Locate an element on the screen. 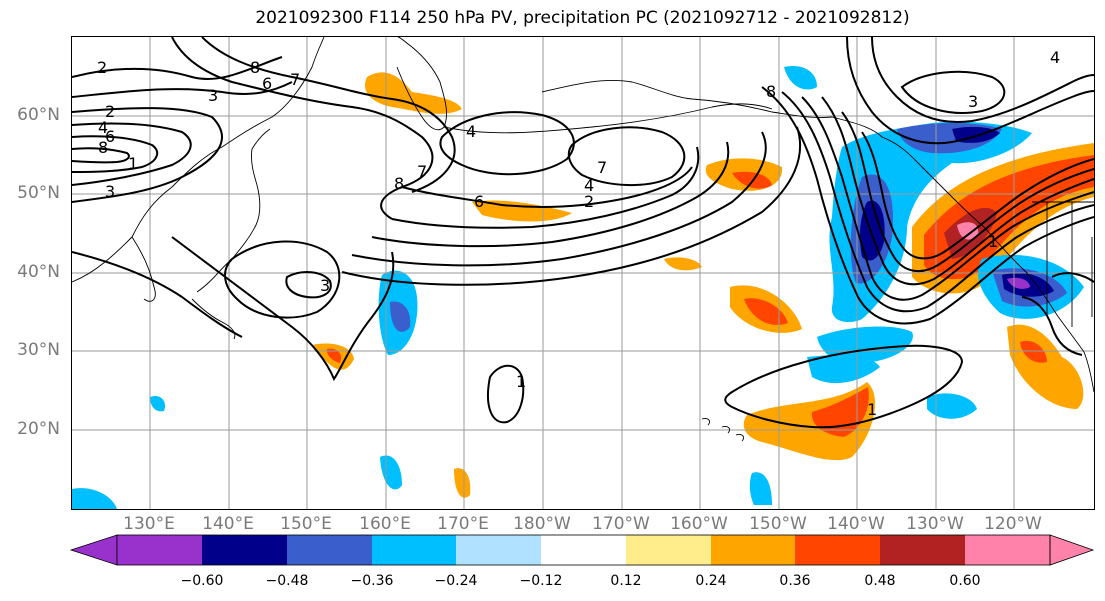 Image resolution: width=1105 pixels, height=601 pixels. colorbar-tick-label: 0.60 is located at coordinates (965, 581).